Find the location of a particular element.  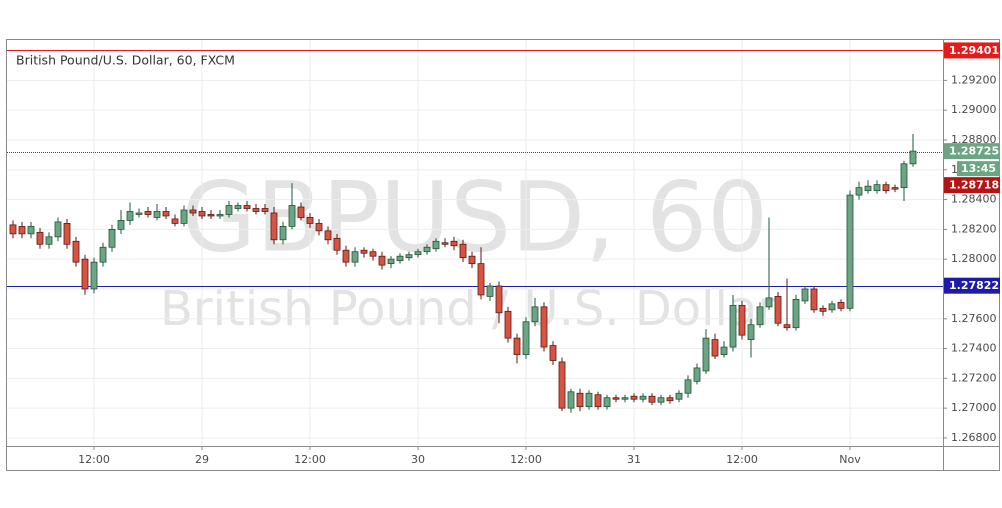

y-tick-label: 1.28800 is located at coordinates (974, 139).